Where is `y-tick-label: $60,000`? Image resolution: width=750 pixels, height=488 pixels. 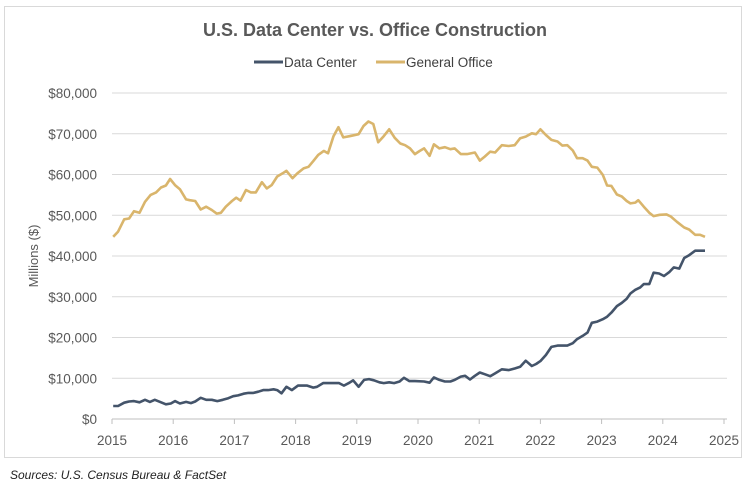
y-tick-label: $60,000 is located at coordinates (72, 175).